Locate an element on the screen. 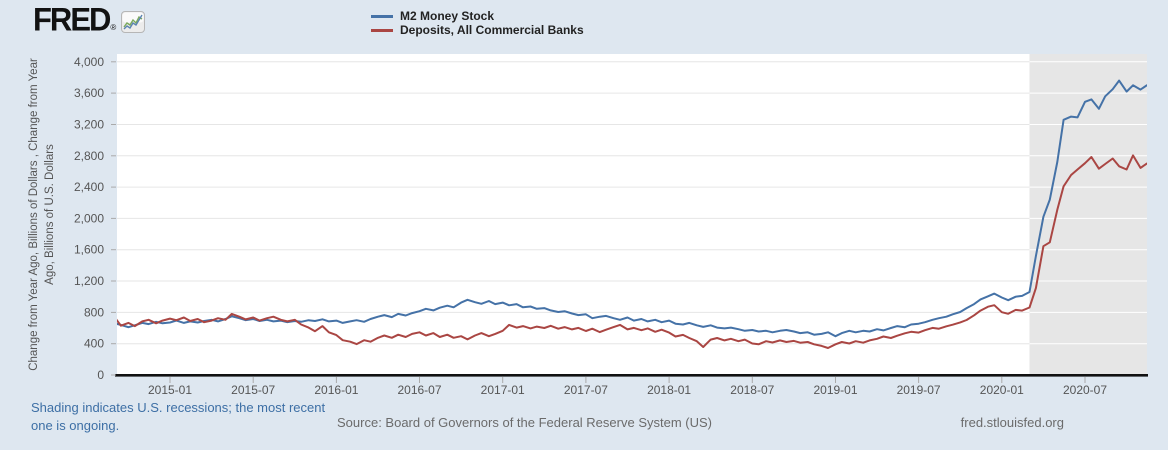 This screenshot has width=1168, height=450. x-tick-label: 2017-07 is located at coordinates (586, 390).